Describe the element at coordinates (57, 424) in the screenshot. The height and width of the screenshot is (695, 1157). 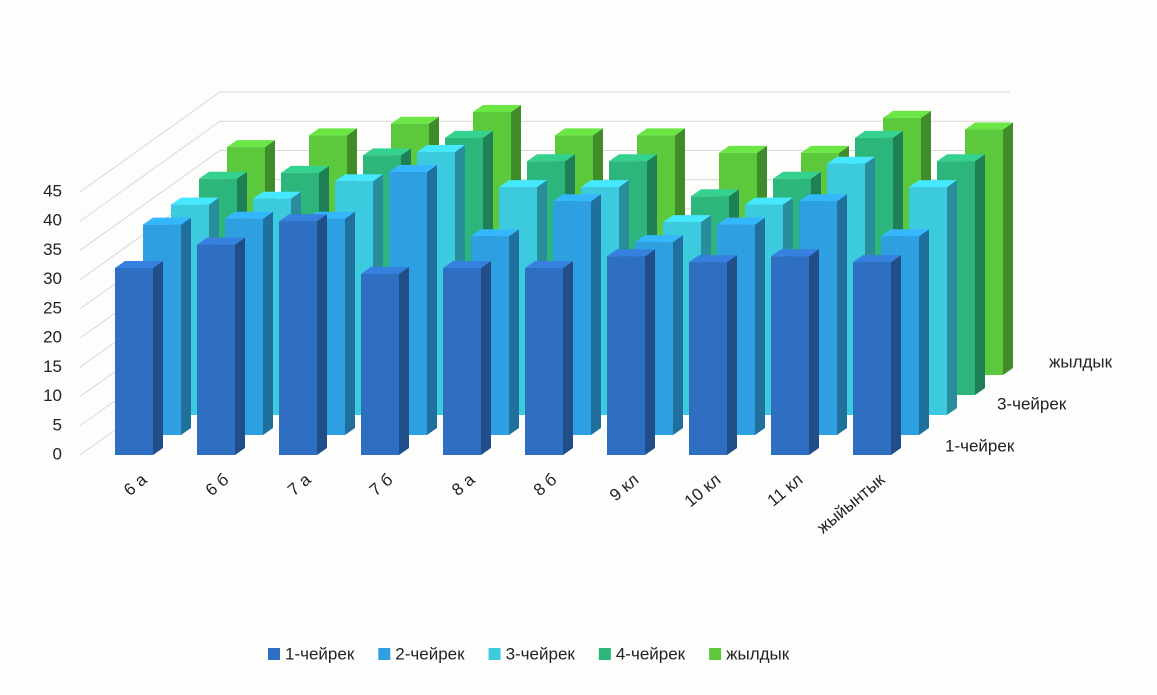
I see `y-tick-label: 5` at that location.